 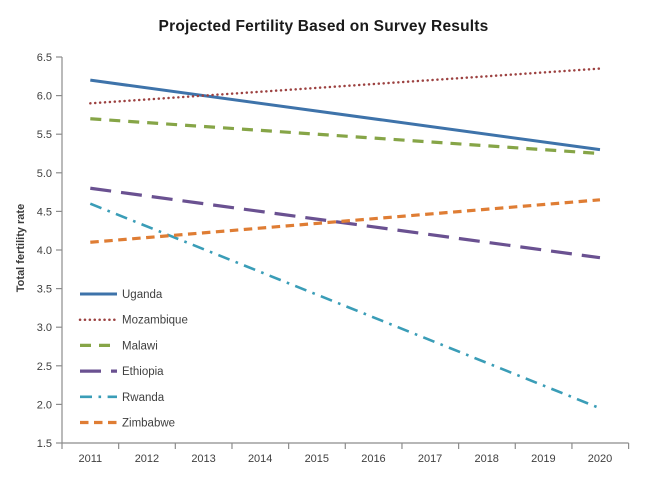 What do you see at coordinates (44, 290) in the screenshot?
I see `y-tick-label: 3.5` at bounding box center [44, 290].